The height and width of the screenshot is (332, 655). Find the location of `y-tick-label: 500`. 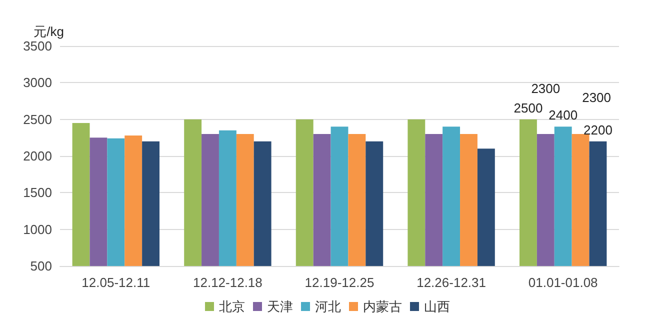

y-tick-label: 500 is located at coordinates (41, 266).